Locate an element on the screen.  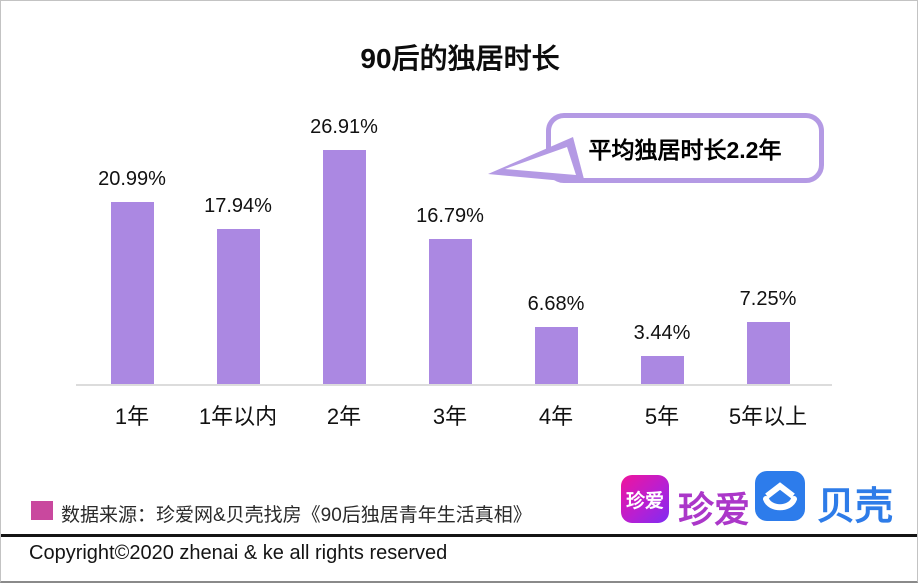
zhenai-wordmark: 珍爱 is located at coordinates (714, 509).